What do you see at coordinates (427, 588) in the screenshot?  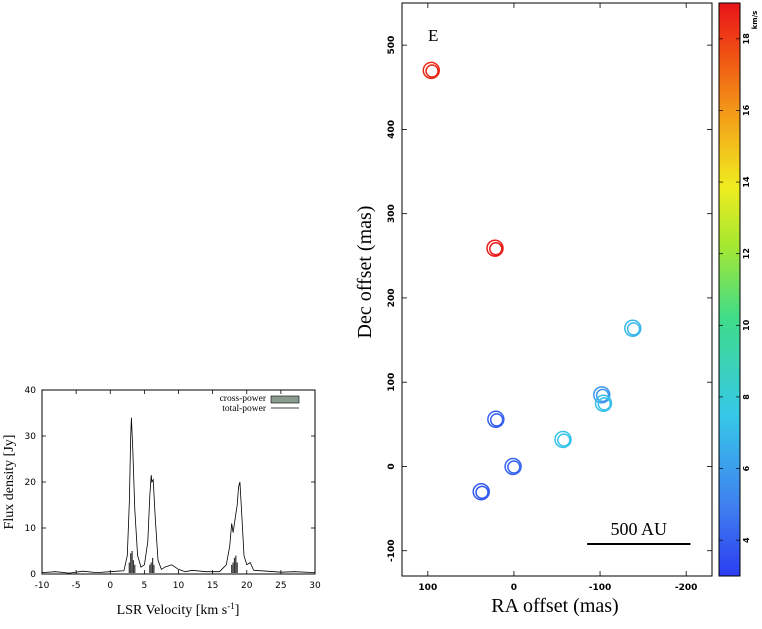 I see `x-tick-label: 100` at bounding box center [427, 588].